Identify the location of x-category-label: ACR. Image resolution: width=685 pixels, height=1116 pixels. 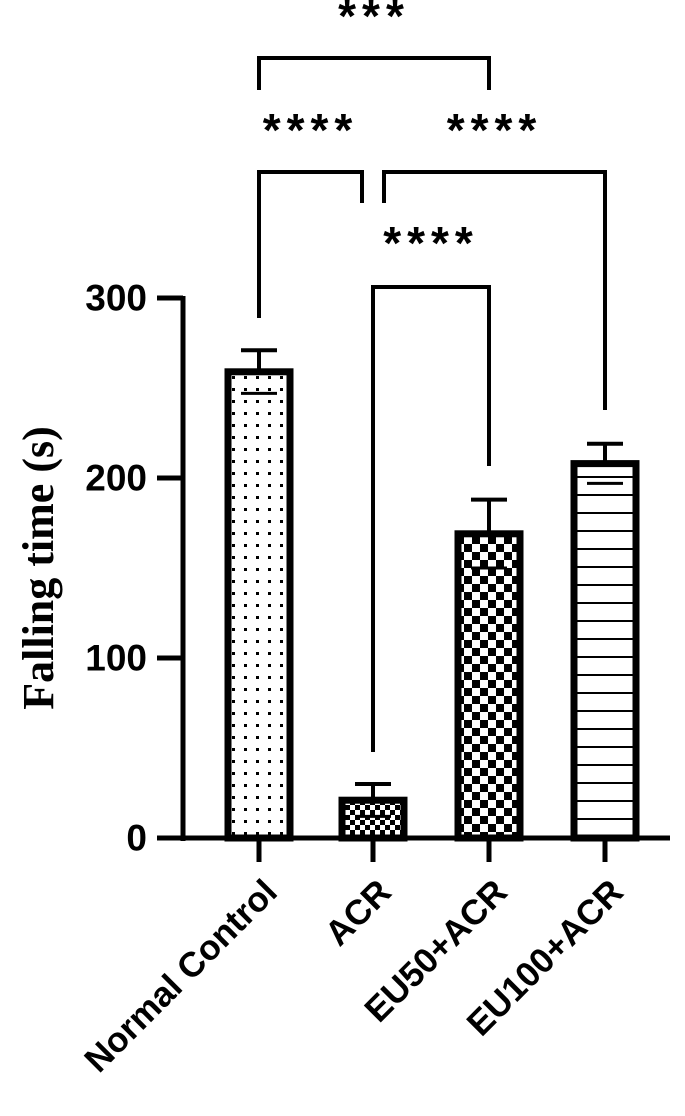
(358, 912).